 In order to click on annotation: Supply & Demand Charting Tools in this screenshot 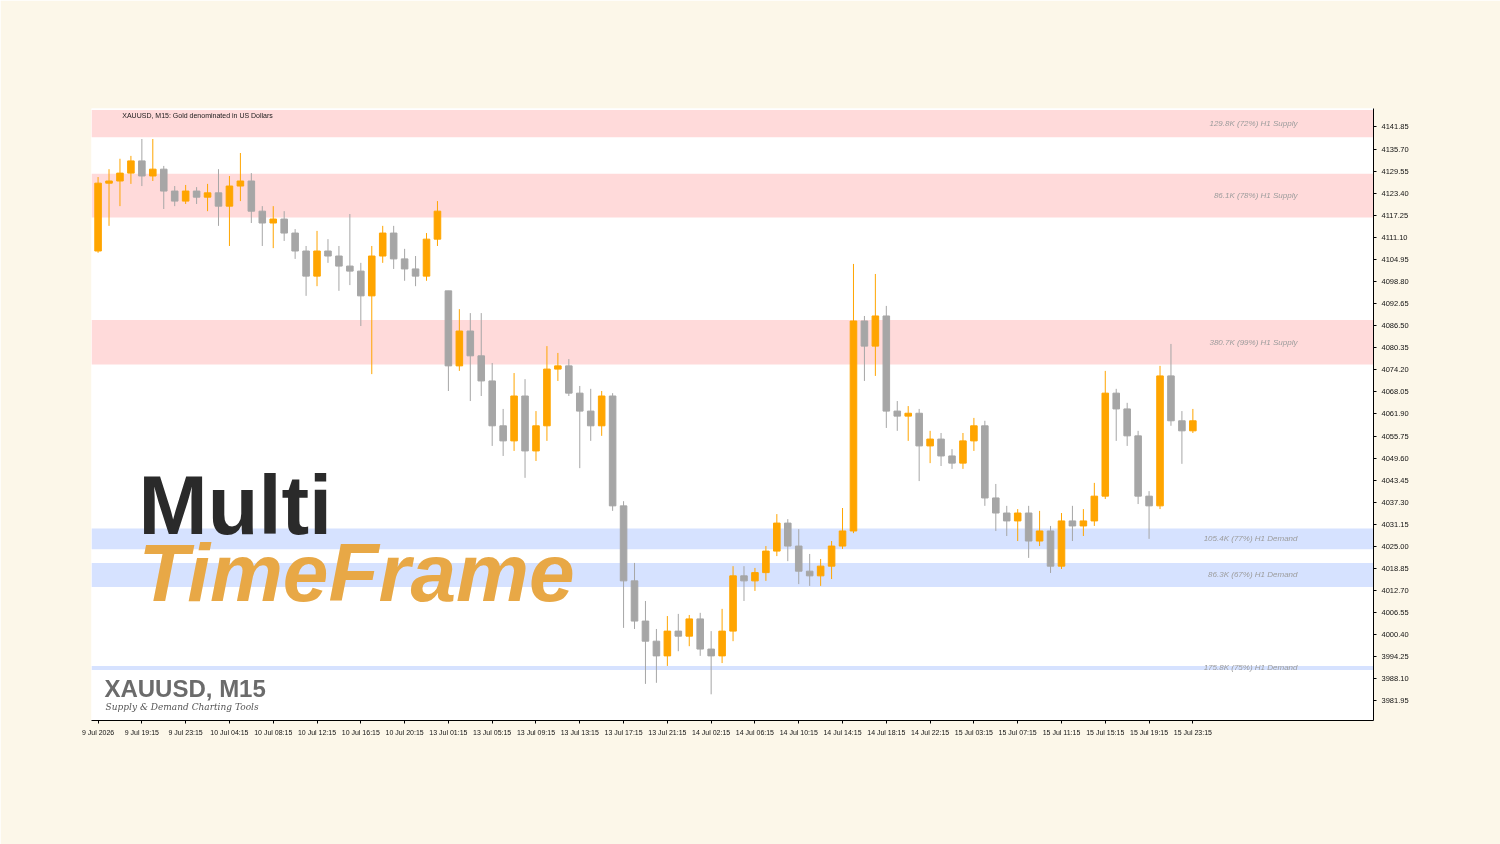, I will do `click(182, 707)`.